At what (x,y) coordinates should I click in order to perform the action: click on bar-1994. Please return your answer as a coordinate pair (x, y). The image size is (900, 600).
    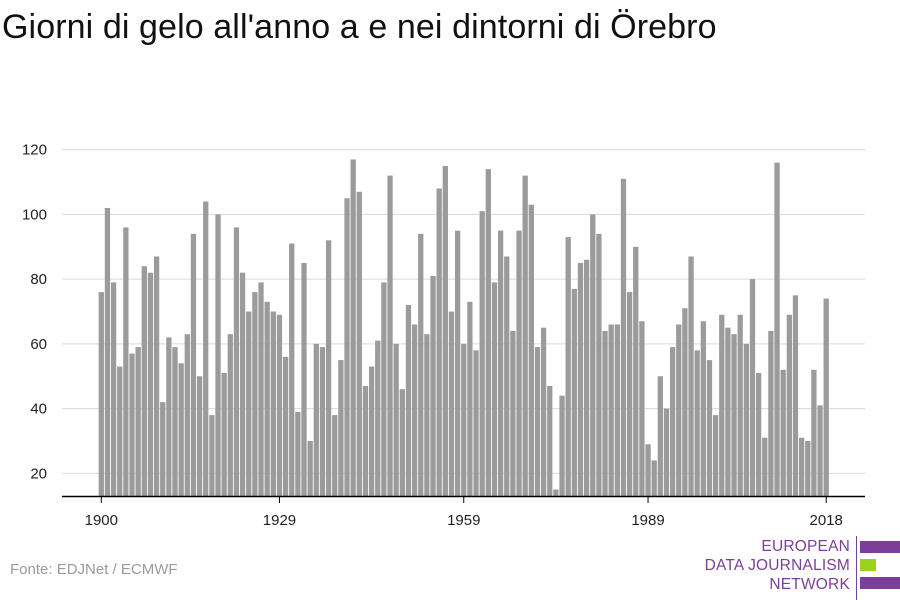
    Looking at the image, I should click on (679, 410).